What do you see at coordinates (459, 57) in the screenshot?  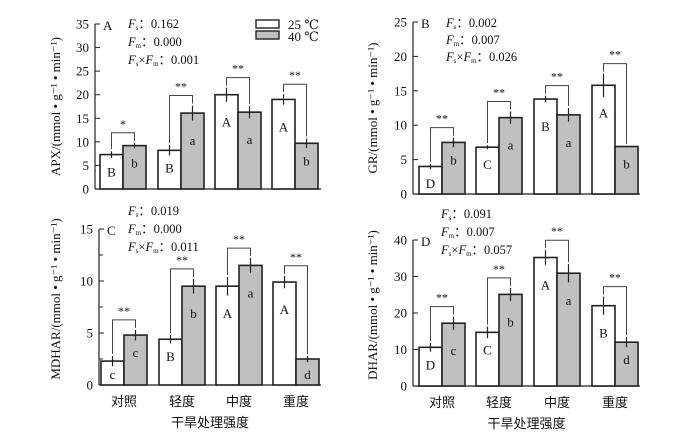 I see `stat-interaction-part: ×` at bounding box center [459, 57].